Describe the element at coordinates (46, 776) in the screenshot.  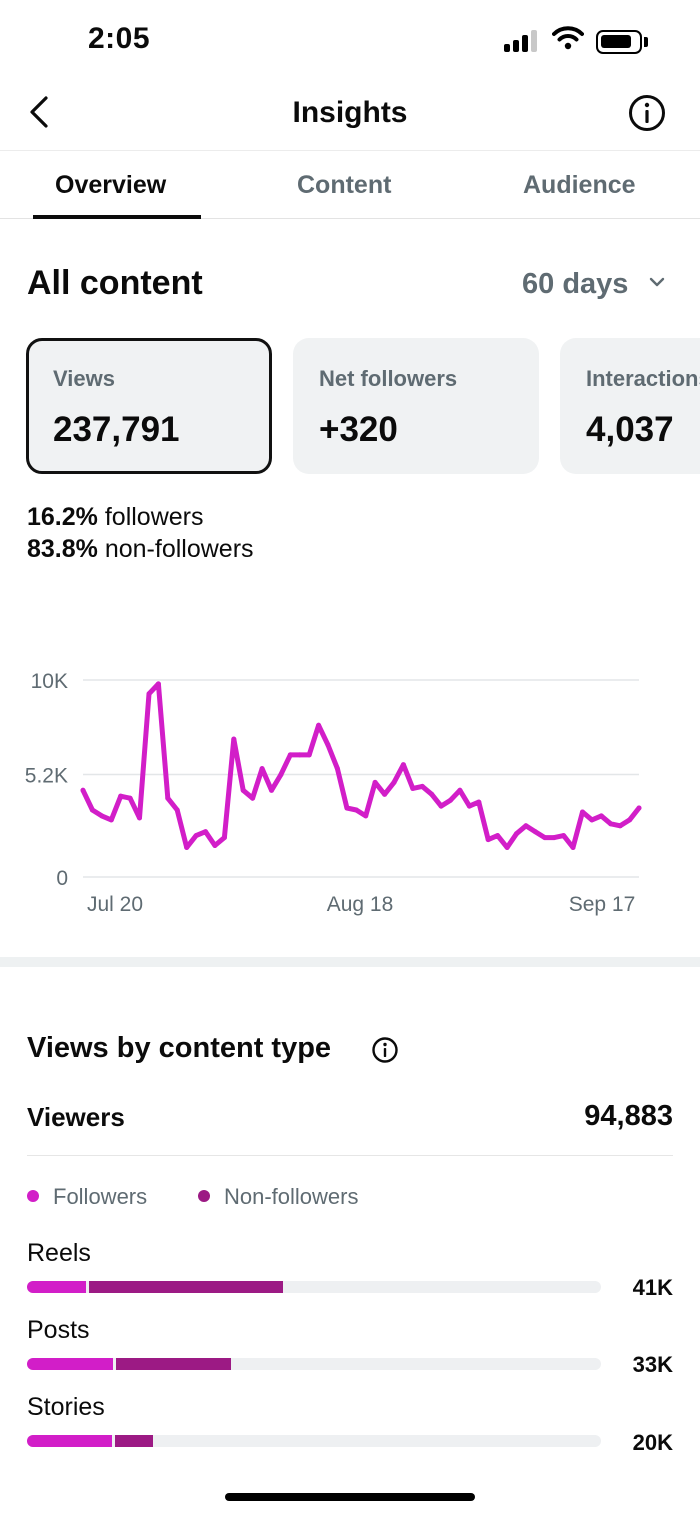
I see `y-tick-label: 5.2K` at that location.